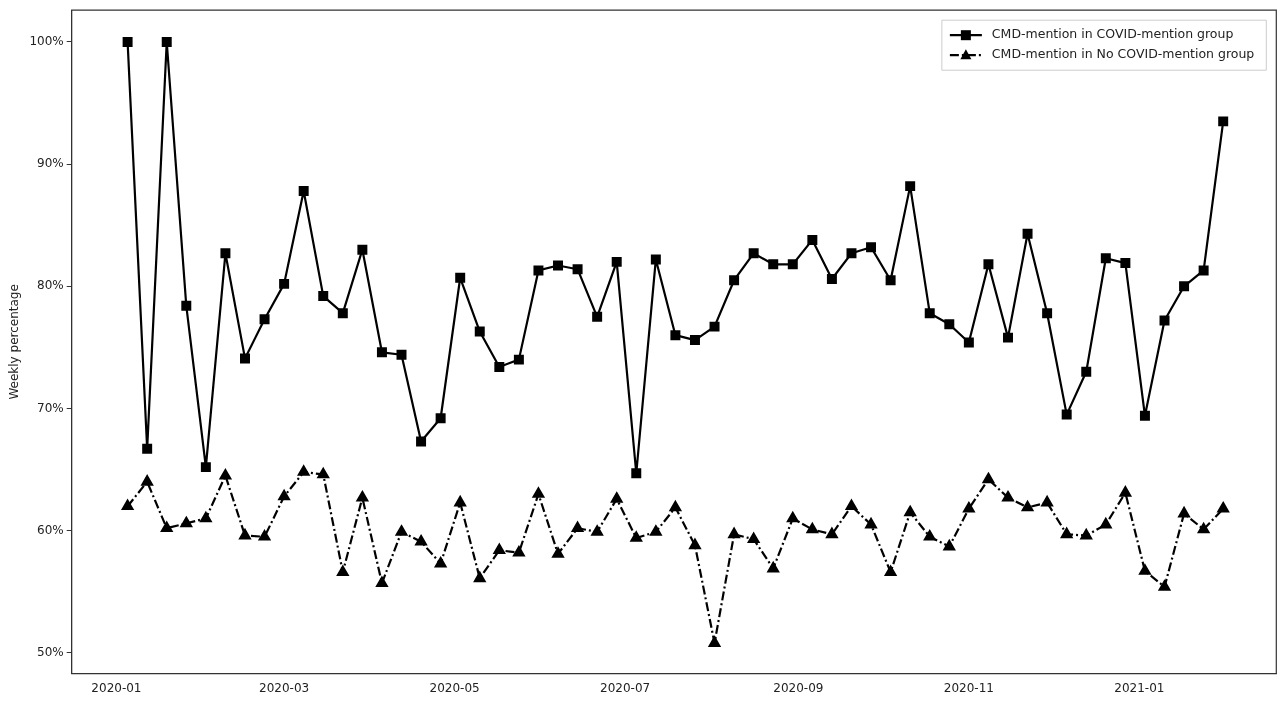  Describe the element at coordinates (50, 163) in the screenshot. I see `y-tick-label: 90%` at that location.